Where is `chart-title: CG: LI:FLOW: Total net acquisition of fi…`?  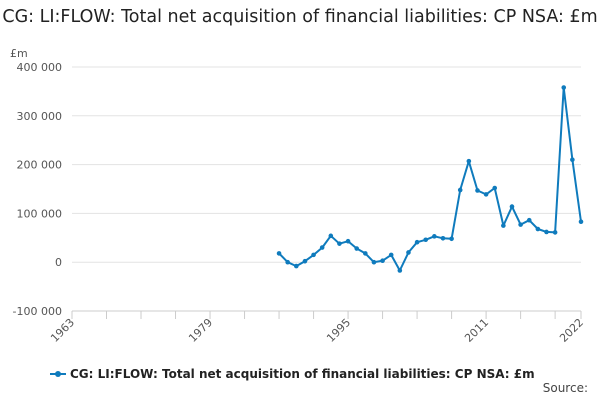
chart-title: CG: LI:FLOW: Total net acquisition of fi… is located at coordinates (300, 17).